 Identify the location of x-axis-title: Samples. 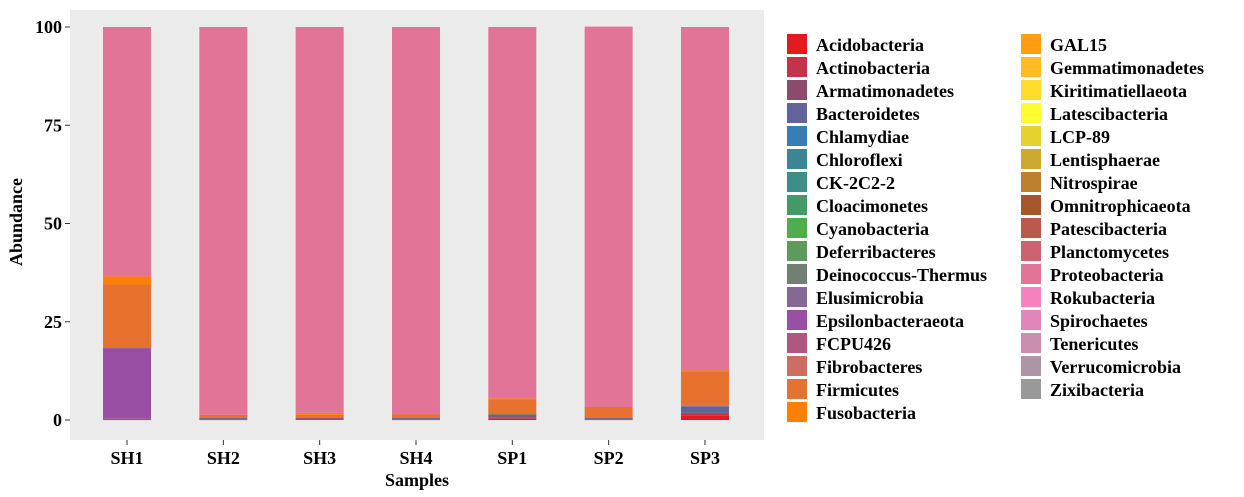
(417, 480).